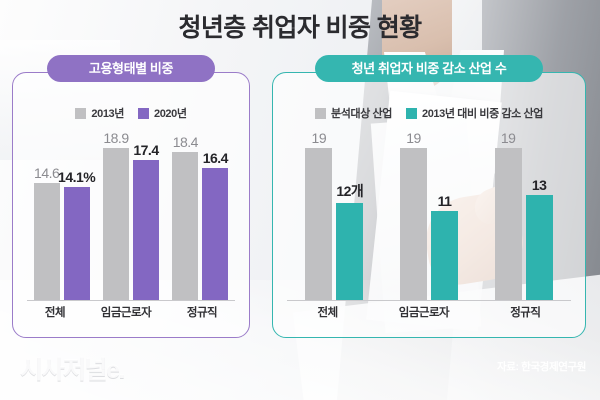  I want to click on chart-left-xaxis: 전체 임금근로자 정규직, so click(131, 312).